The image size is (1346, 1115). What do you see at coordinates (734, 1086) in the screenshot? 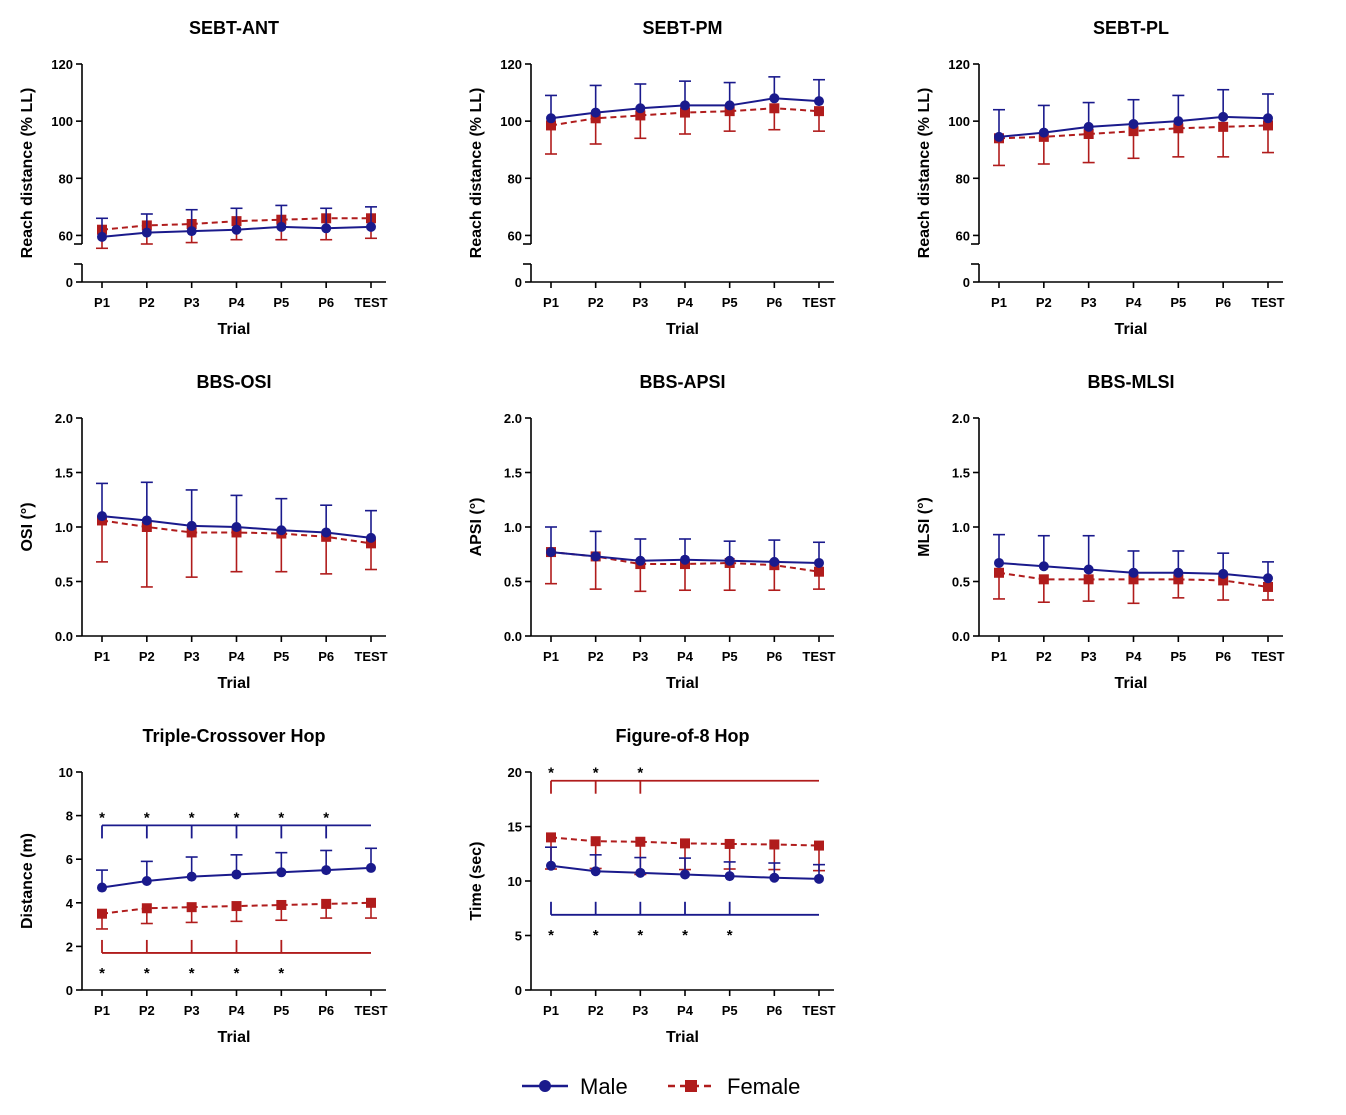
I see `legend-item-female: Female` at bounding box center [734, 1086].